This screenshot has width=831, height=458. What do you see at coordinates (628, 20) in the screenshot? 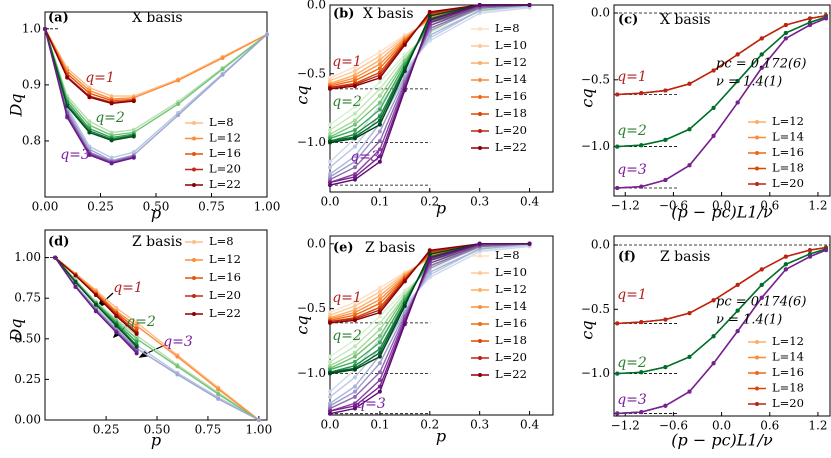
I see `panel-label: (c)` at bounding box center [628, 20].